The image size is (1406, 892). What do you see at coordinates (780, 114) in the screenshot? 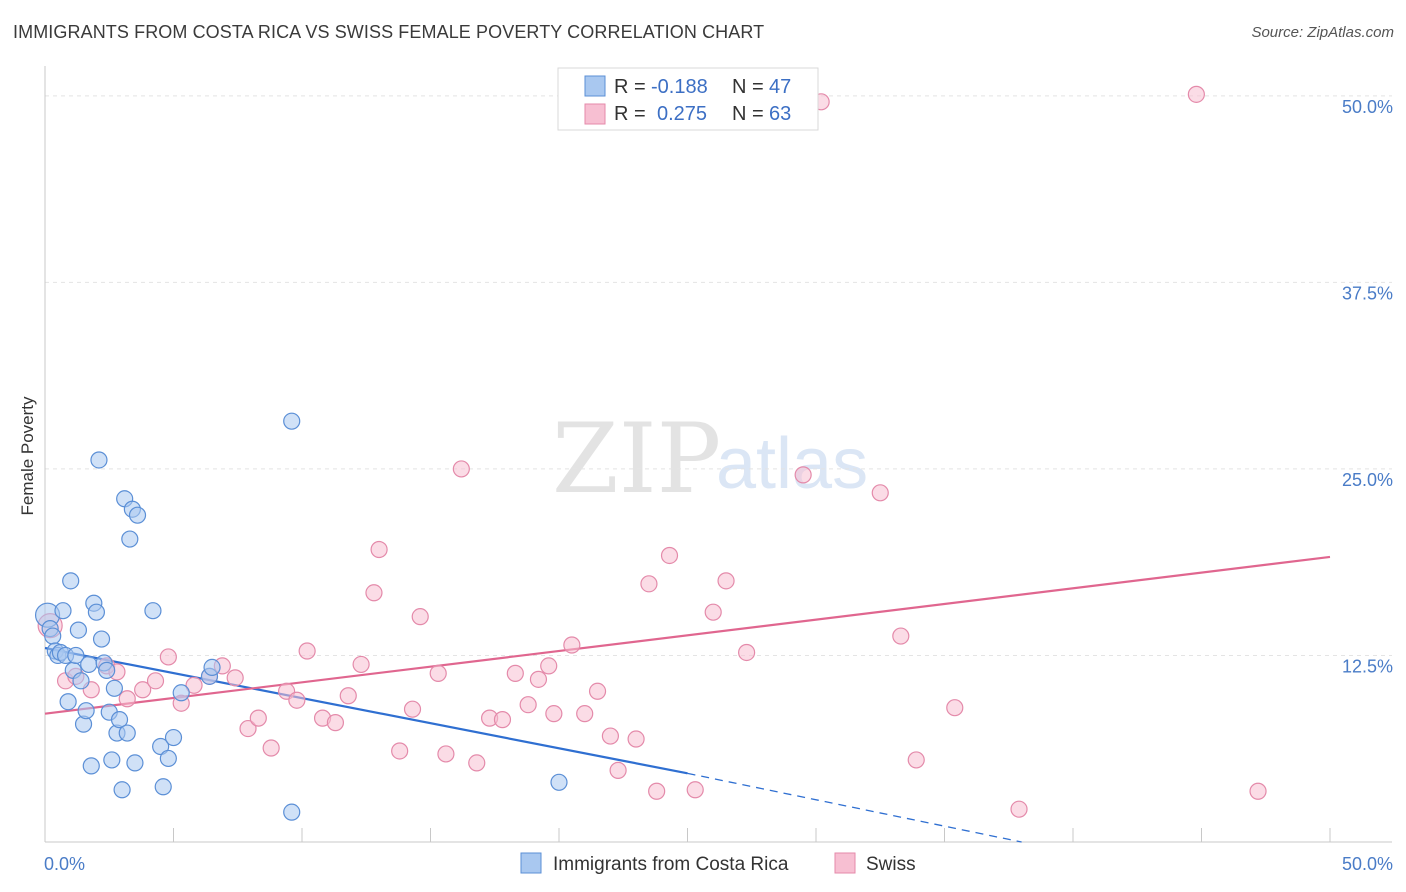
I see `legend-n-value-2: 63` at bounding box center [780, 114].